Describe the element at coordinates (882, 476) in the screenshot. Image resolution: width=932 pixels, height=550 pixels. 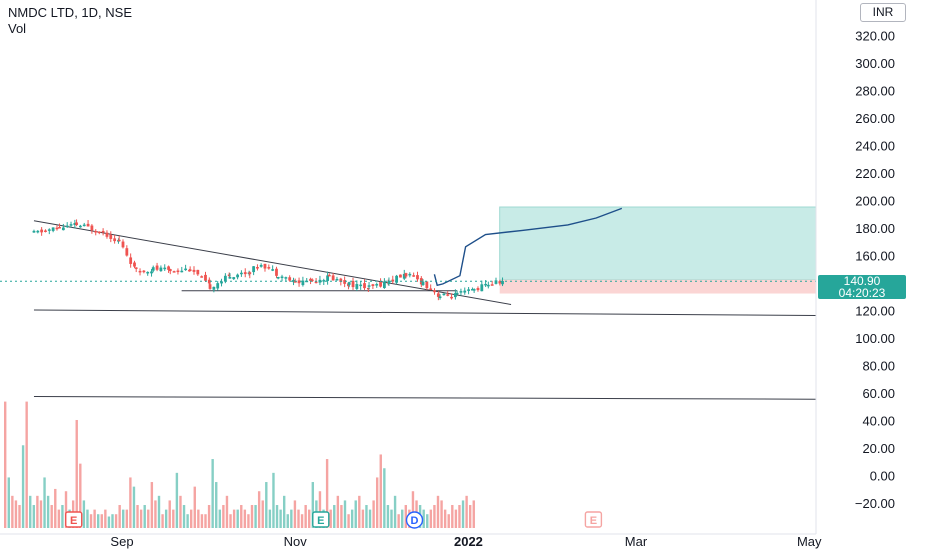
I see `price-tick-label: 0.00` at that location.